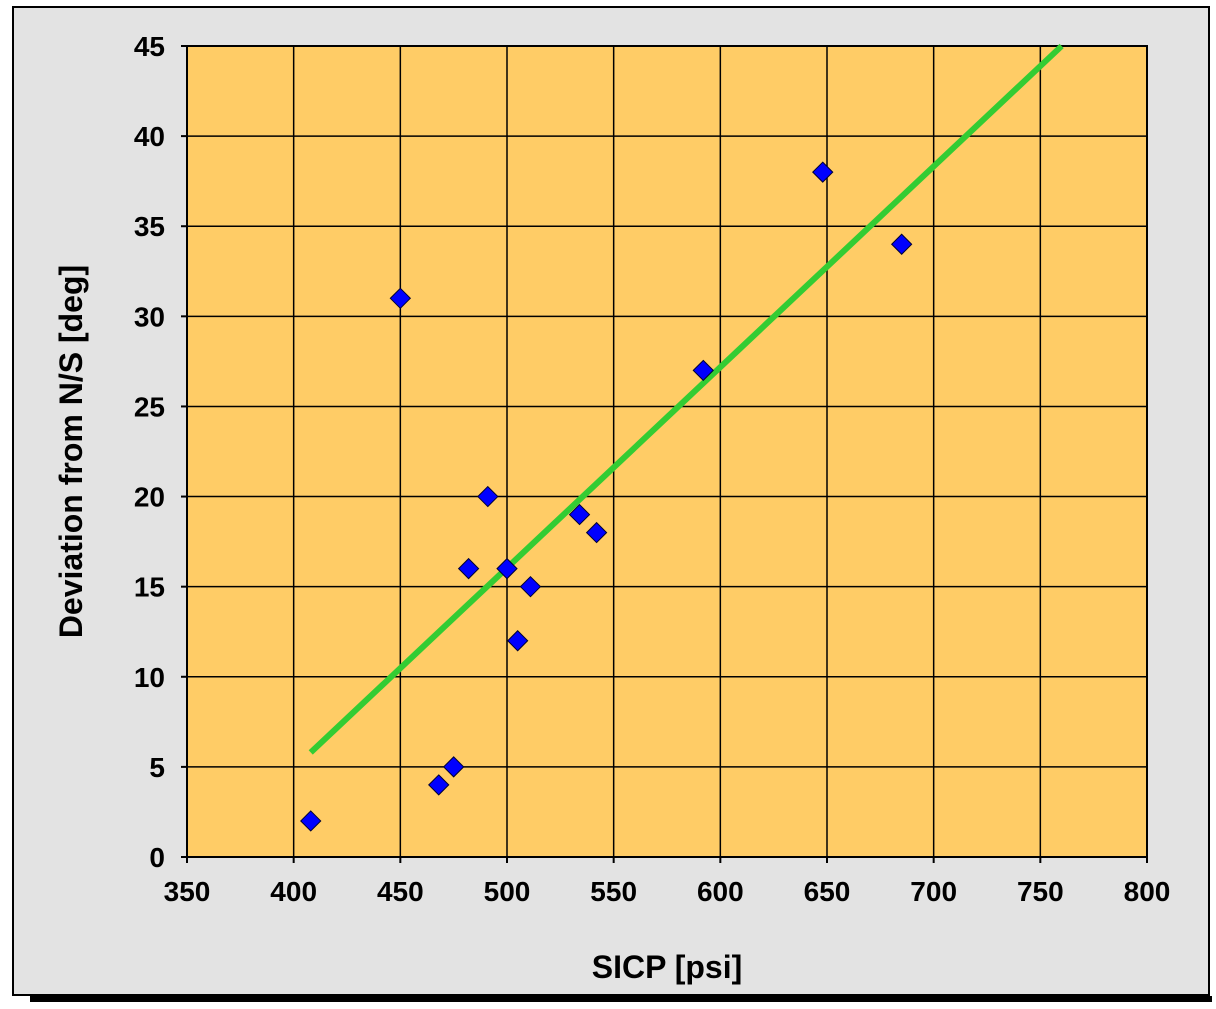 This screenshot has height=1009, width=1216. I want to click on x-tick-label: 350, so click(187, 891).